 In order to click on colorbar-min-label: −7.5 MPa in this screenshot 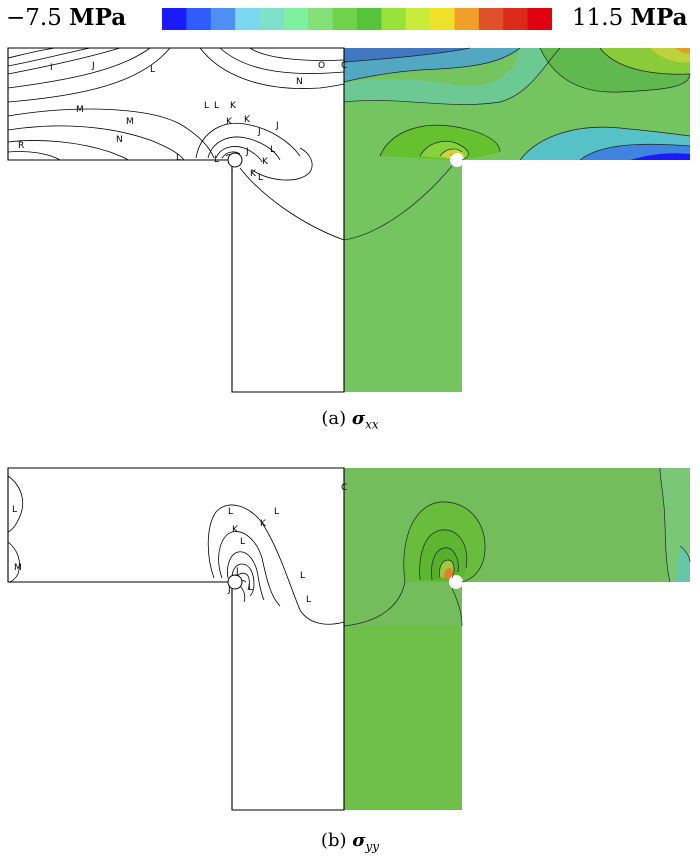, I will do `click(66, 17)`.